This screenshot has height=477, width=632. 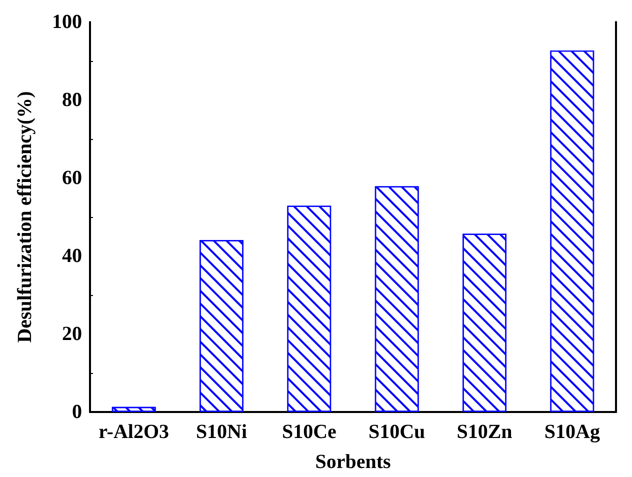 I want to click on x-tick-label: S10Cu, so click(x=397, y=432).